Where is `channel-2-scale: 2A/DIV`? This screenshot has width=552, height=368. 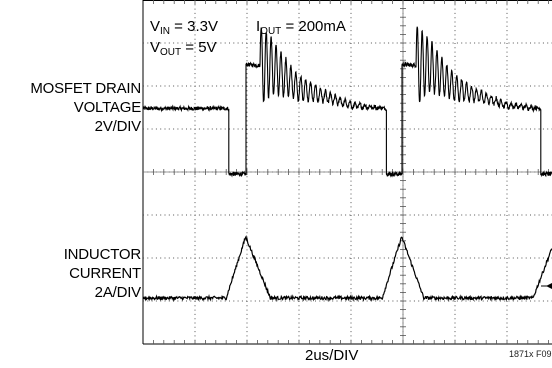
channel-2-scale: 2A/DIV is located at coordinates (118, 292).